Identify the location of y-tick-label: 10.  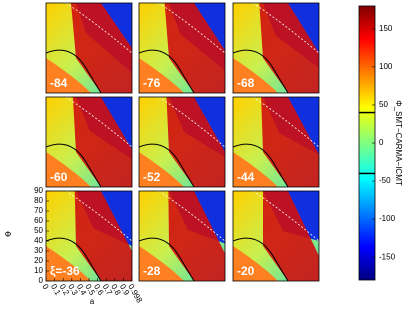
(38, 270).